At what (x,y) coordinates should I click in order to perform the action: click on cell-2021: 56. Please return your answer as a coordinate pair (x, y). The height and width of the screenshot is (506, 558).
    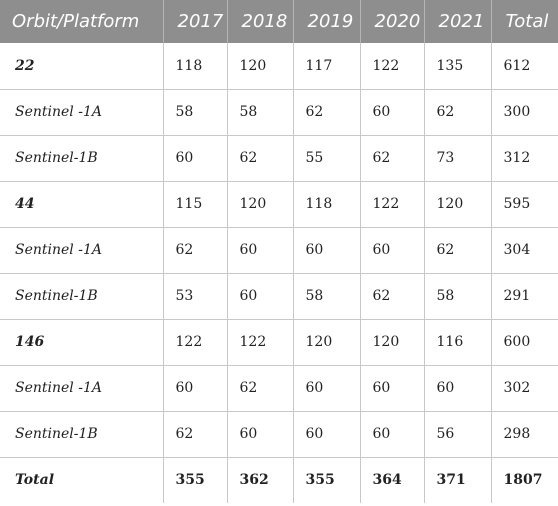
    Looking at the image, I should click on (458, 434).